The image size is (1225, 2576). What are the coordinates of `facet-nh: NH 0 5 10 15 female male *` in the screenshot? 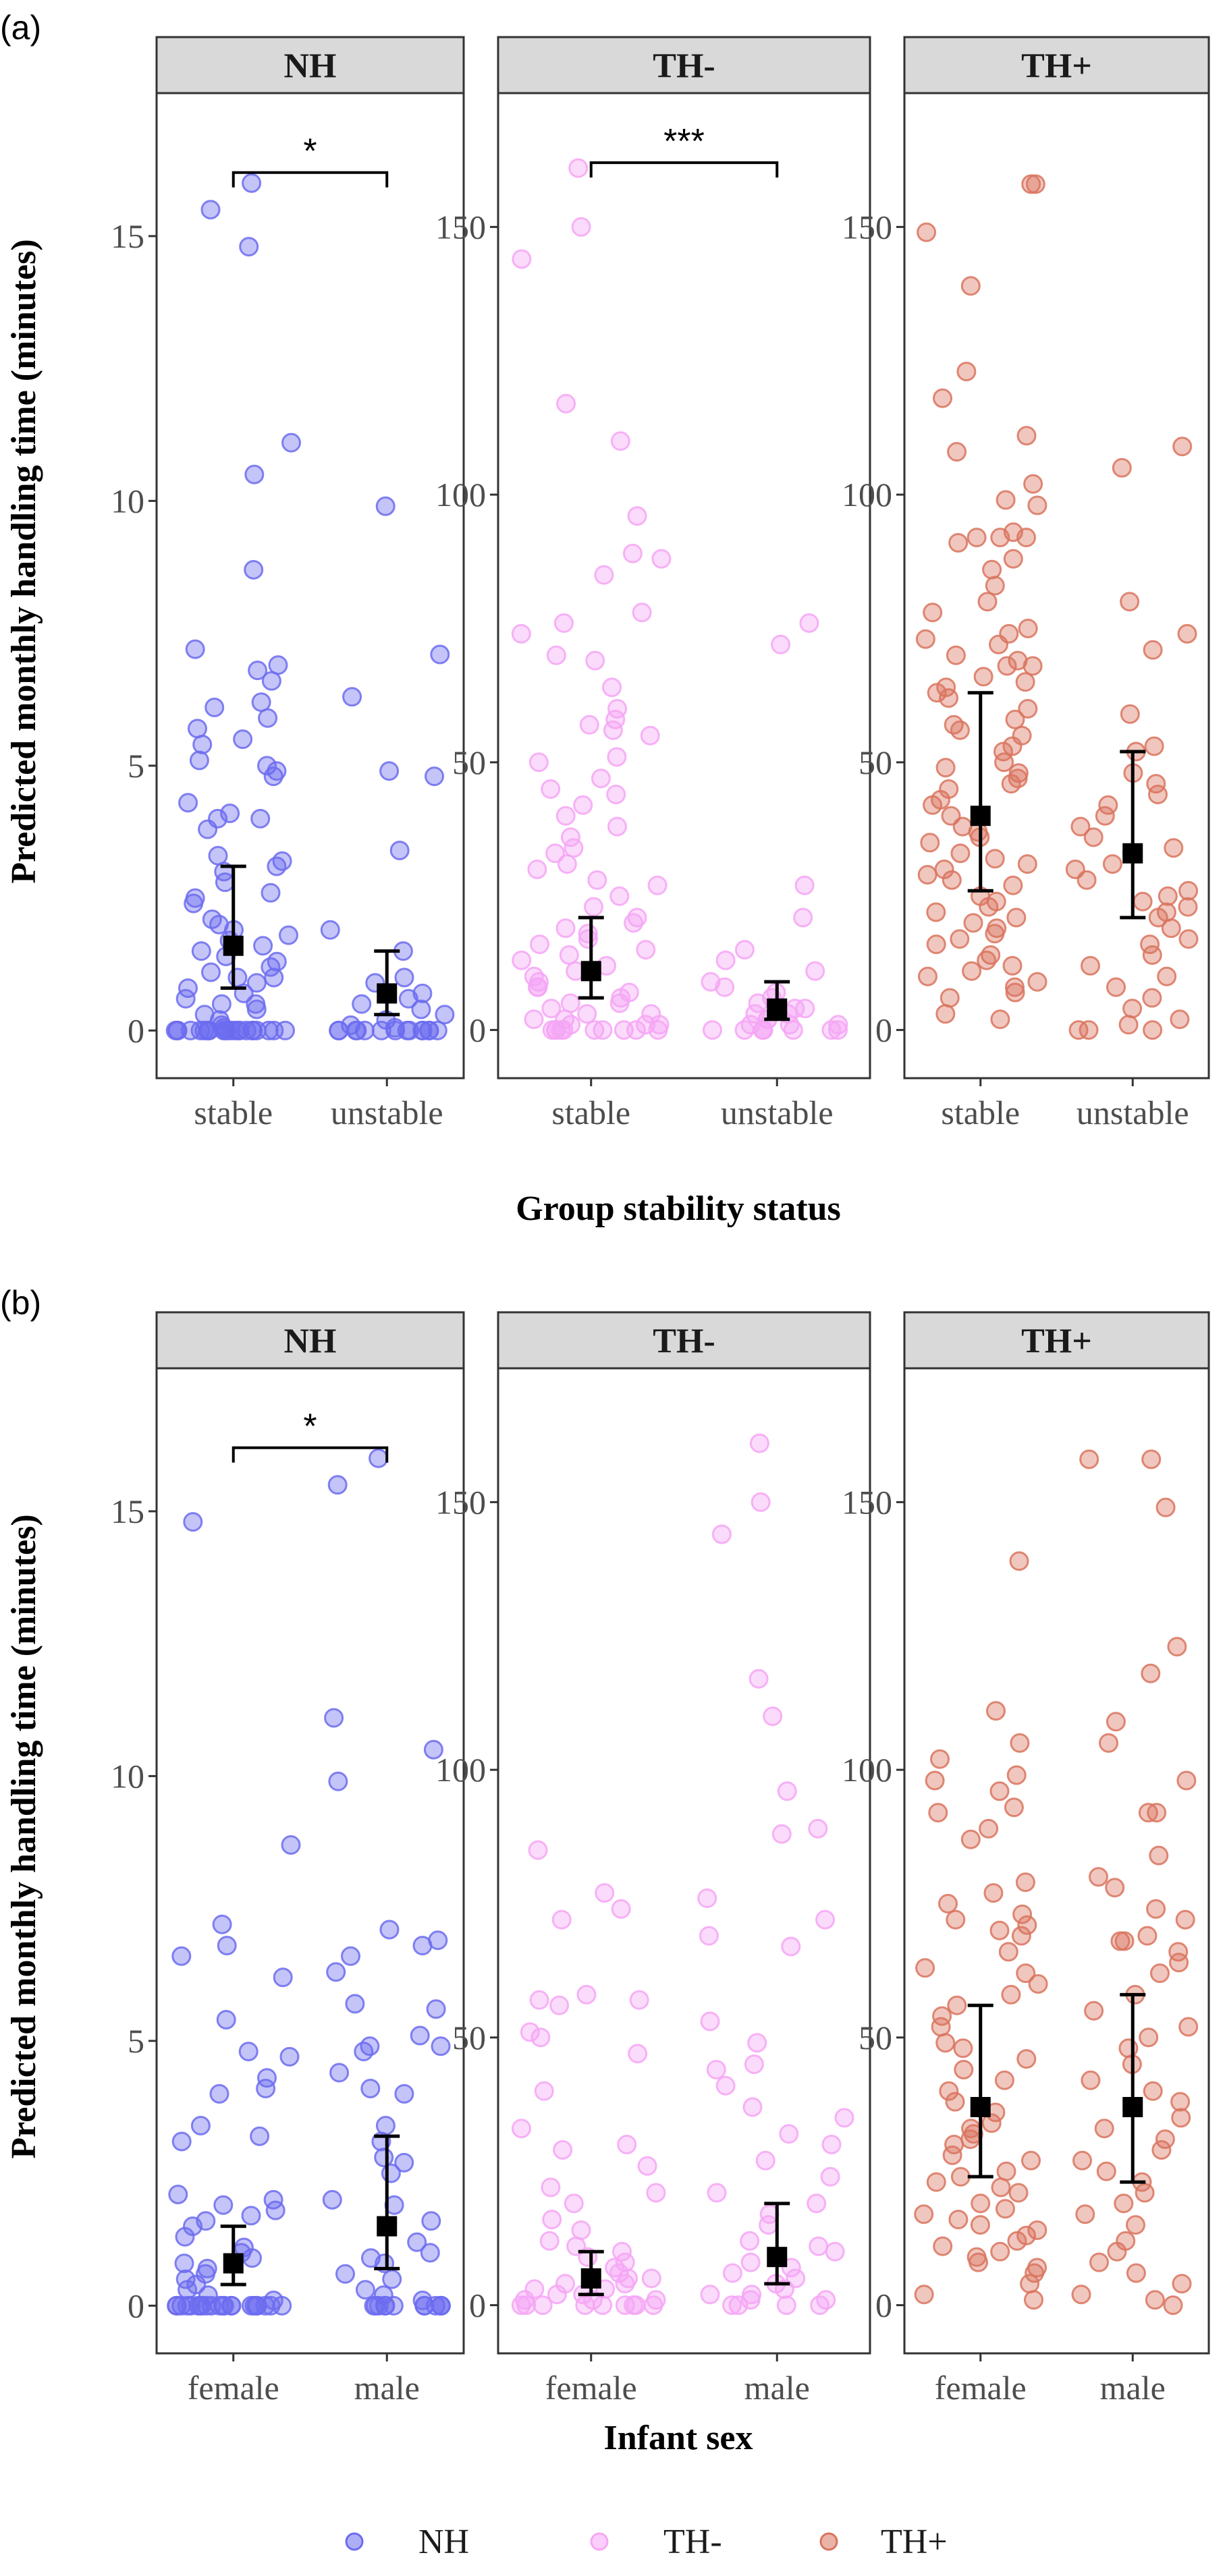 It's located at (288, 1859).